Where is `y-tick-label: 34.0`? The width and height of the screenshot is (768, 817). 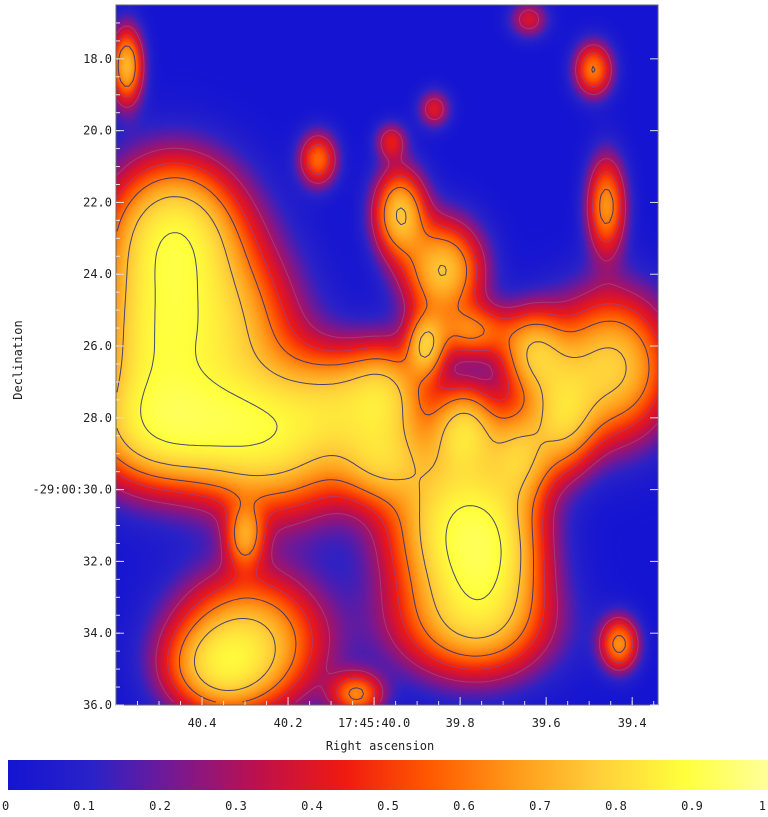 y-tick-label: 34.0 is located at coordinates (97, 633).